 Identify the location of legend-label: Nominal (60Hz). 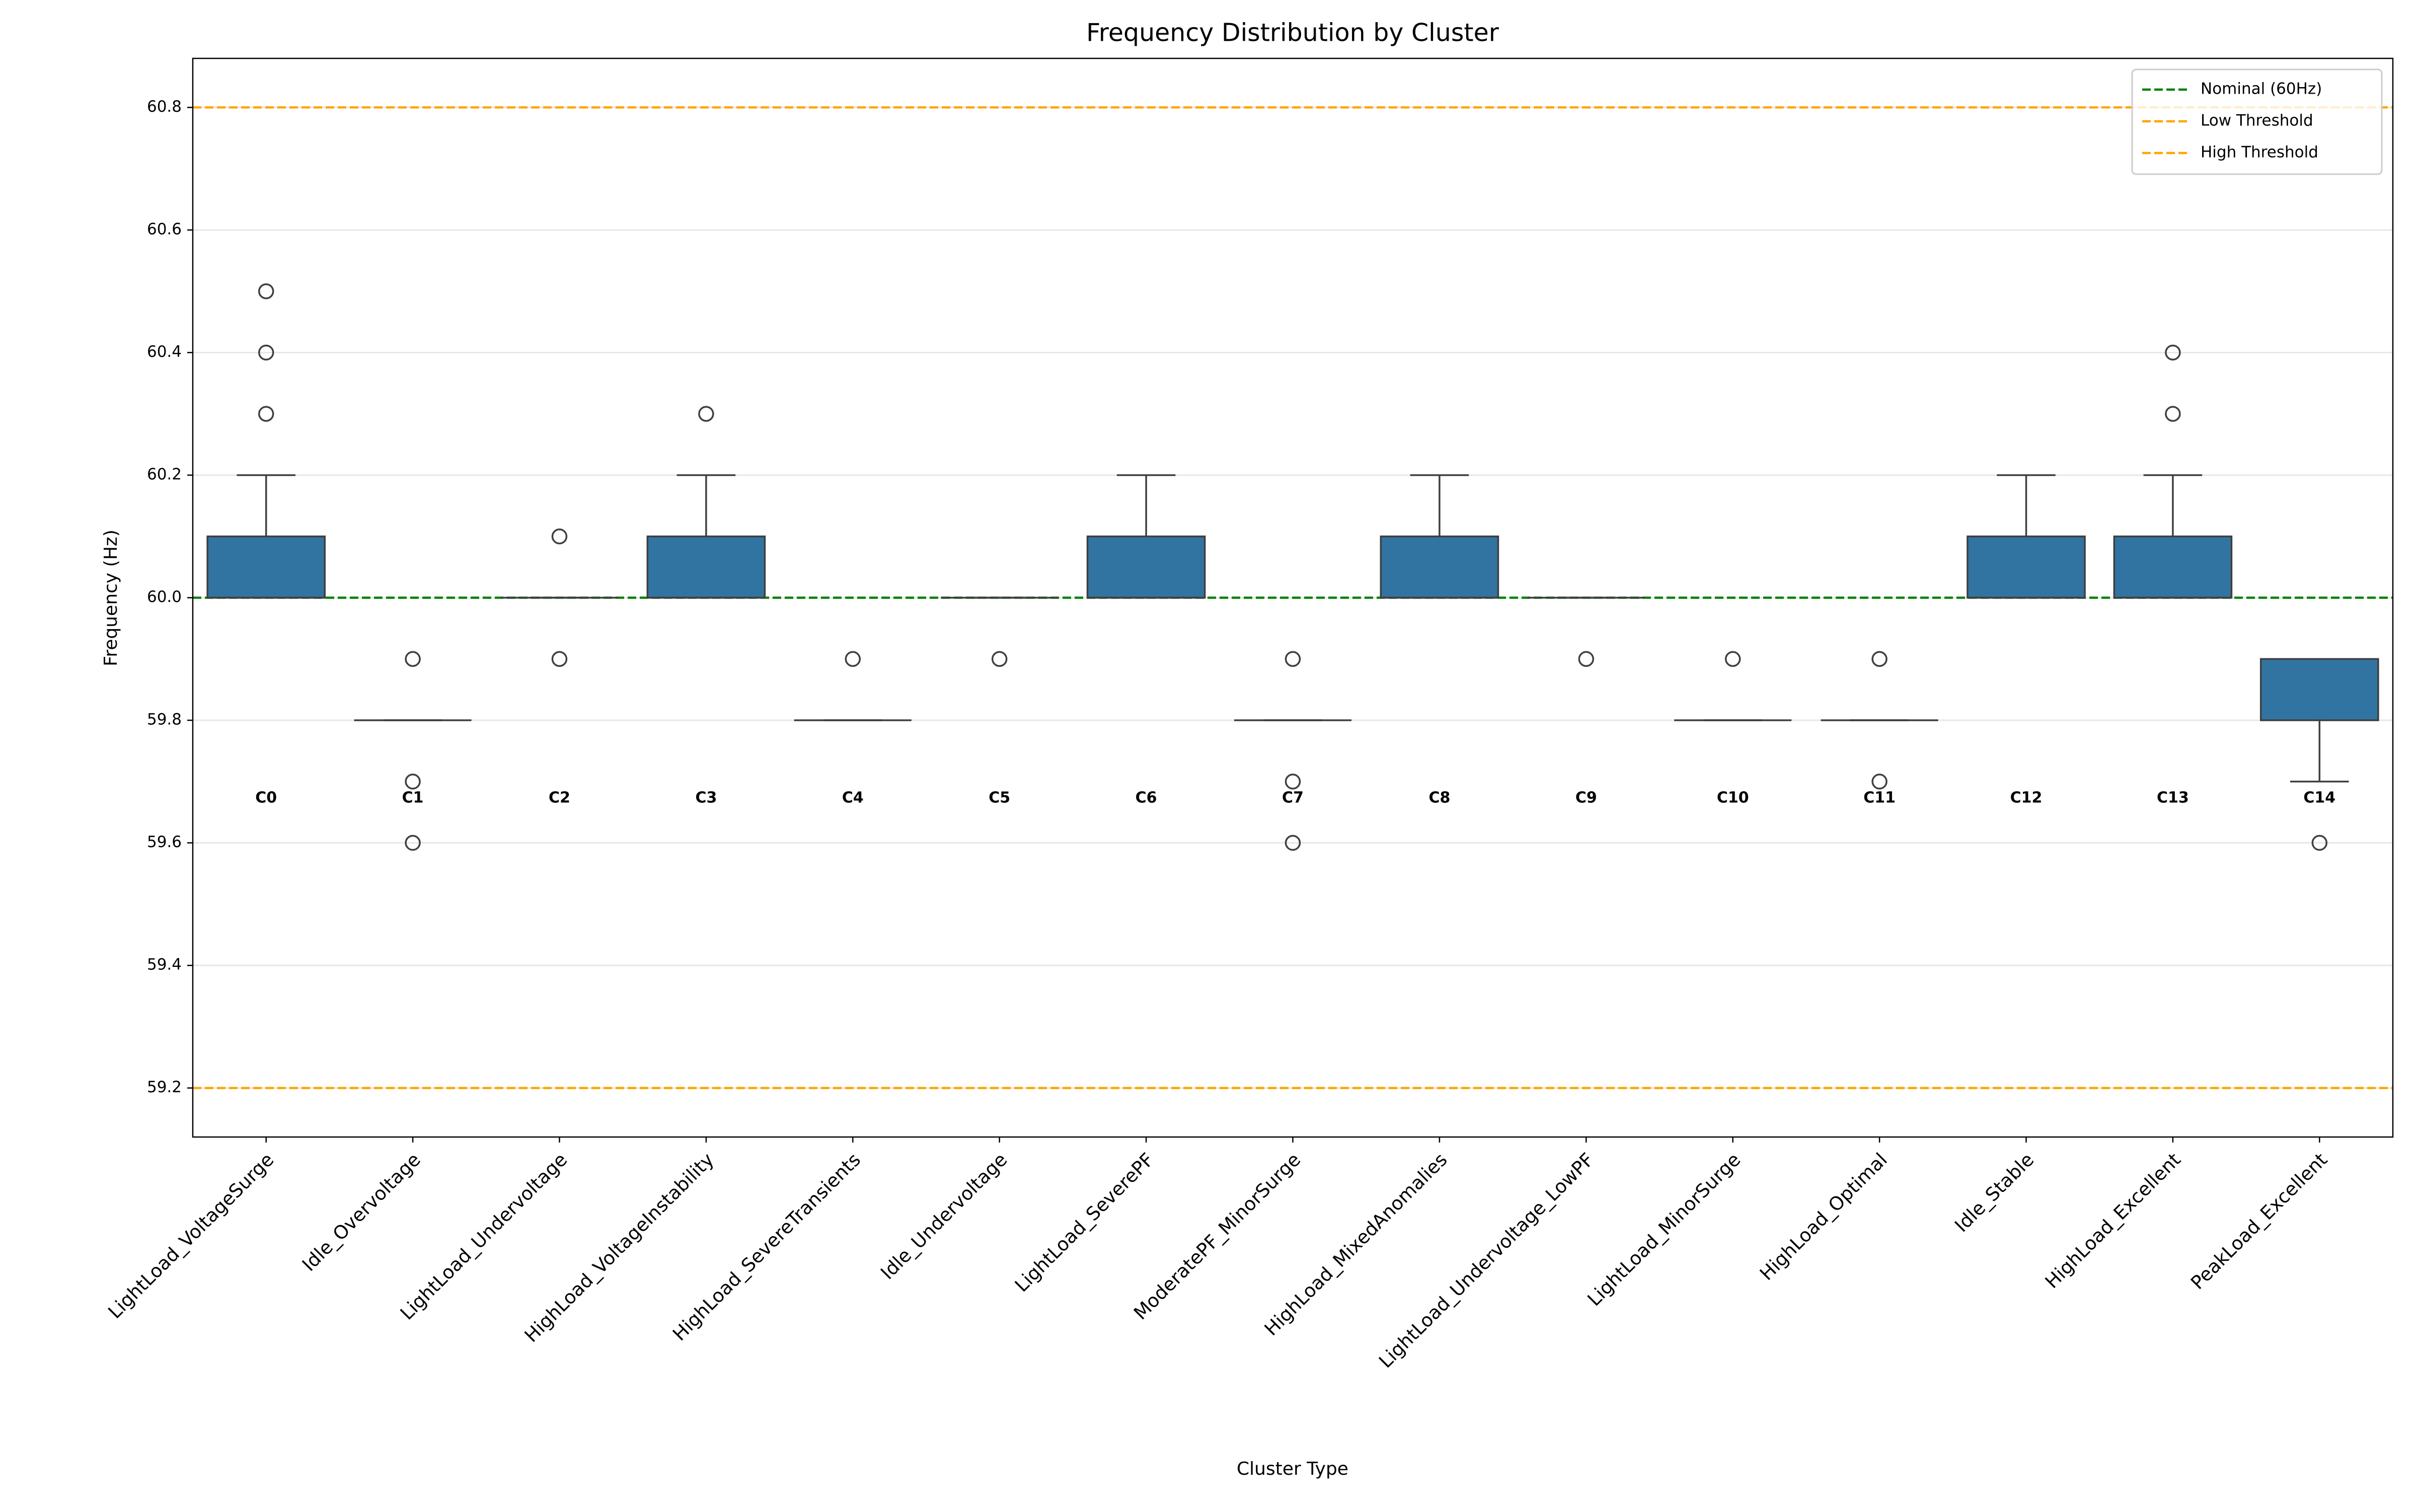
(2261, 89).